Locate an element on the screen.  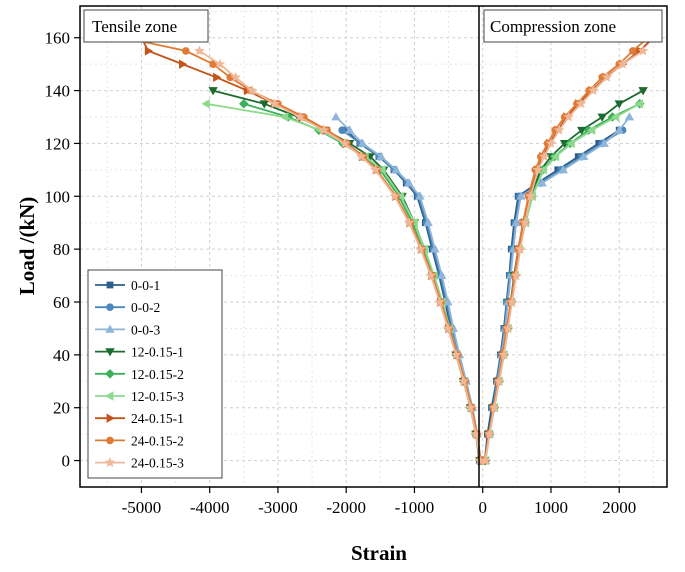
legend-item: 24-0.15-1 is located at coordinates (139, 418).